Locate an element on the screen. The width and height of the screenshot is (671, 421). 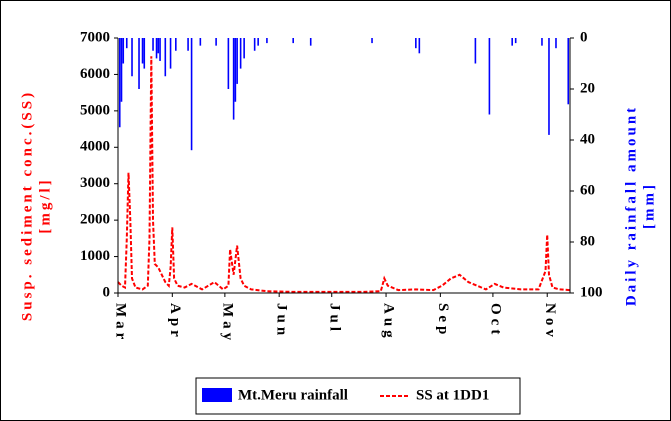
legend-swatch is located at coordinates (217, 395).